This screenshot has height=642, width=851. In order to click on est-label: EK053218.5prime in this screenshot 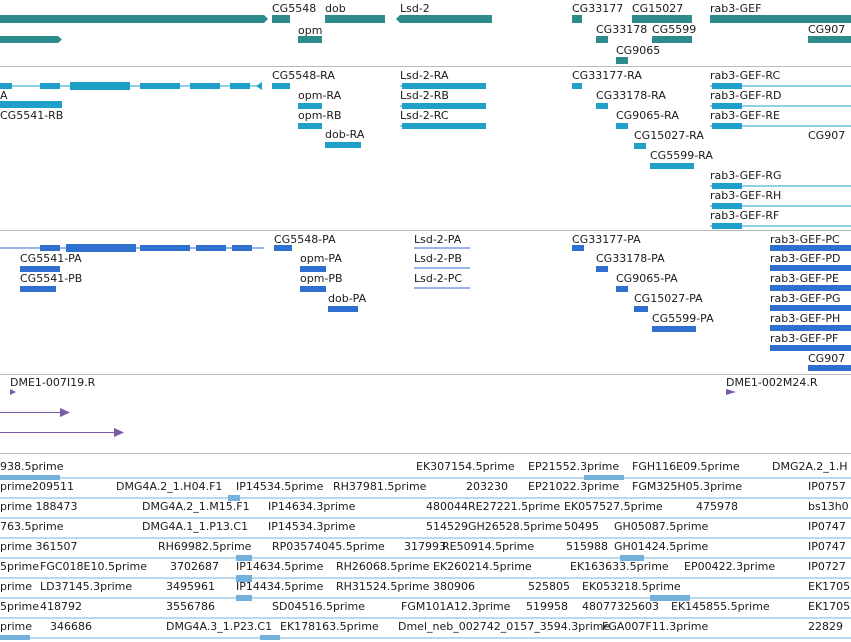, I will do `click(631, 586)`.